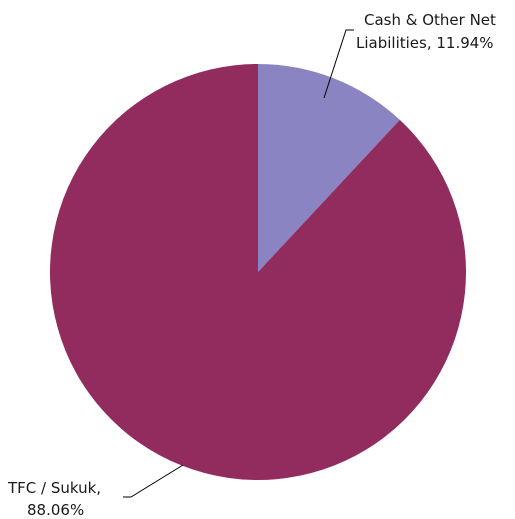 This screenshot has width=515, height=519. What do you see at coordinates (425, 43) in the screenshot?
I see `slice-label-cash-line2: Liabilities, 11.94%` at bounding box center [425, 43].